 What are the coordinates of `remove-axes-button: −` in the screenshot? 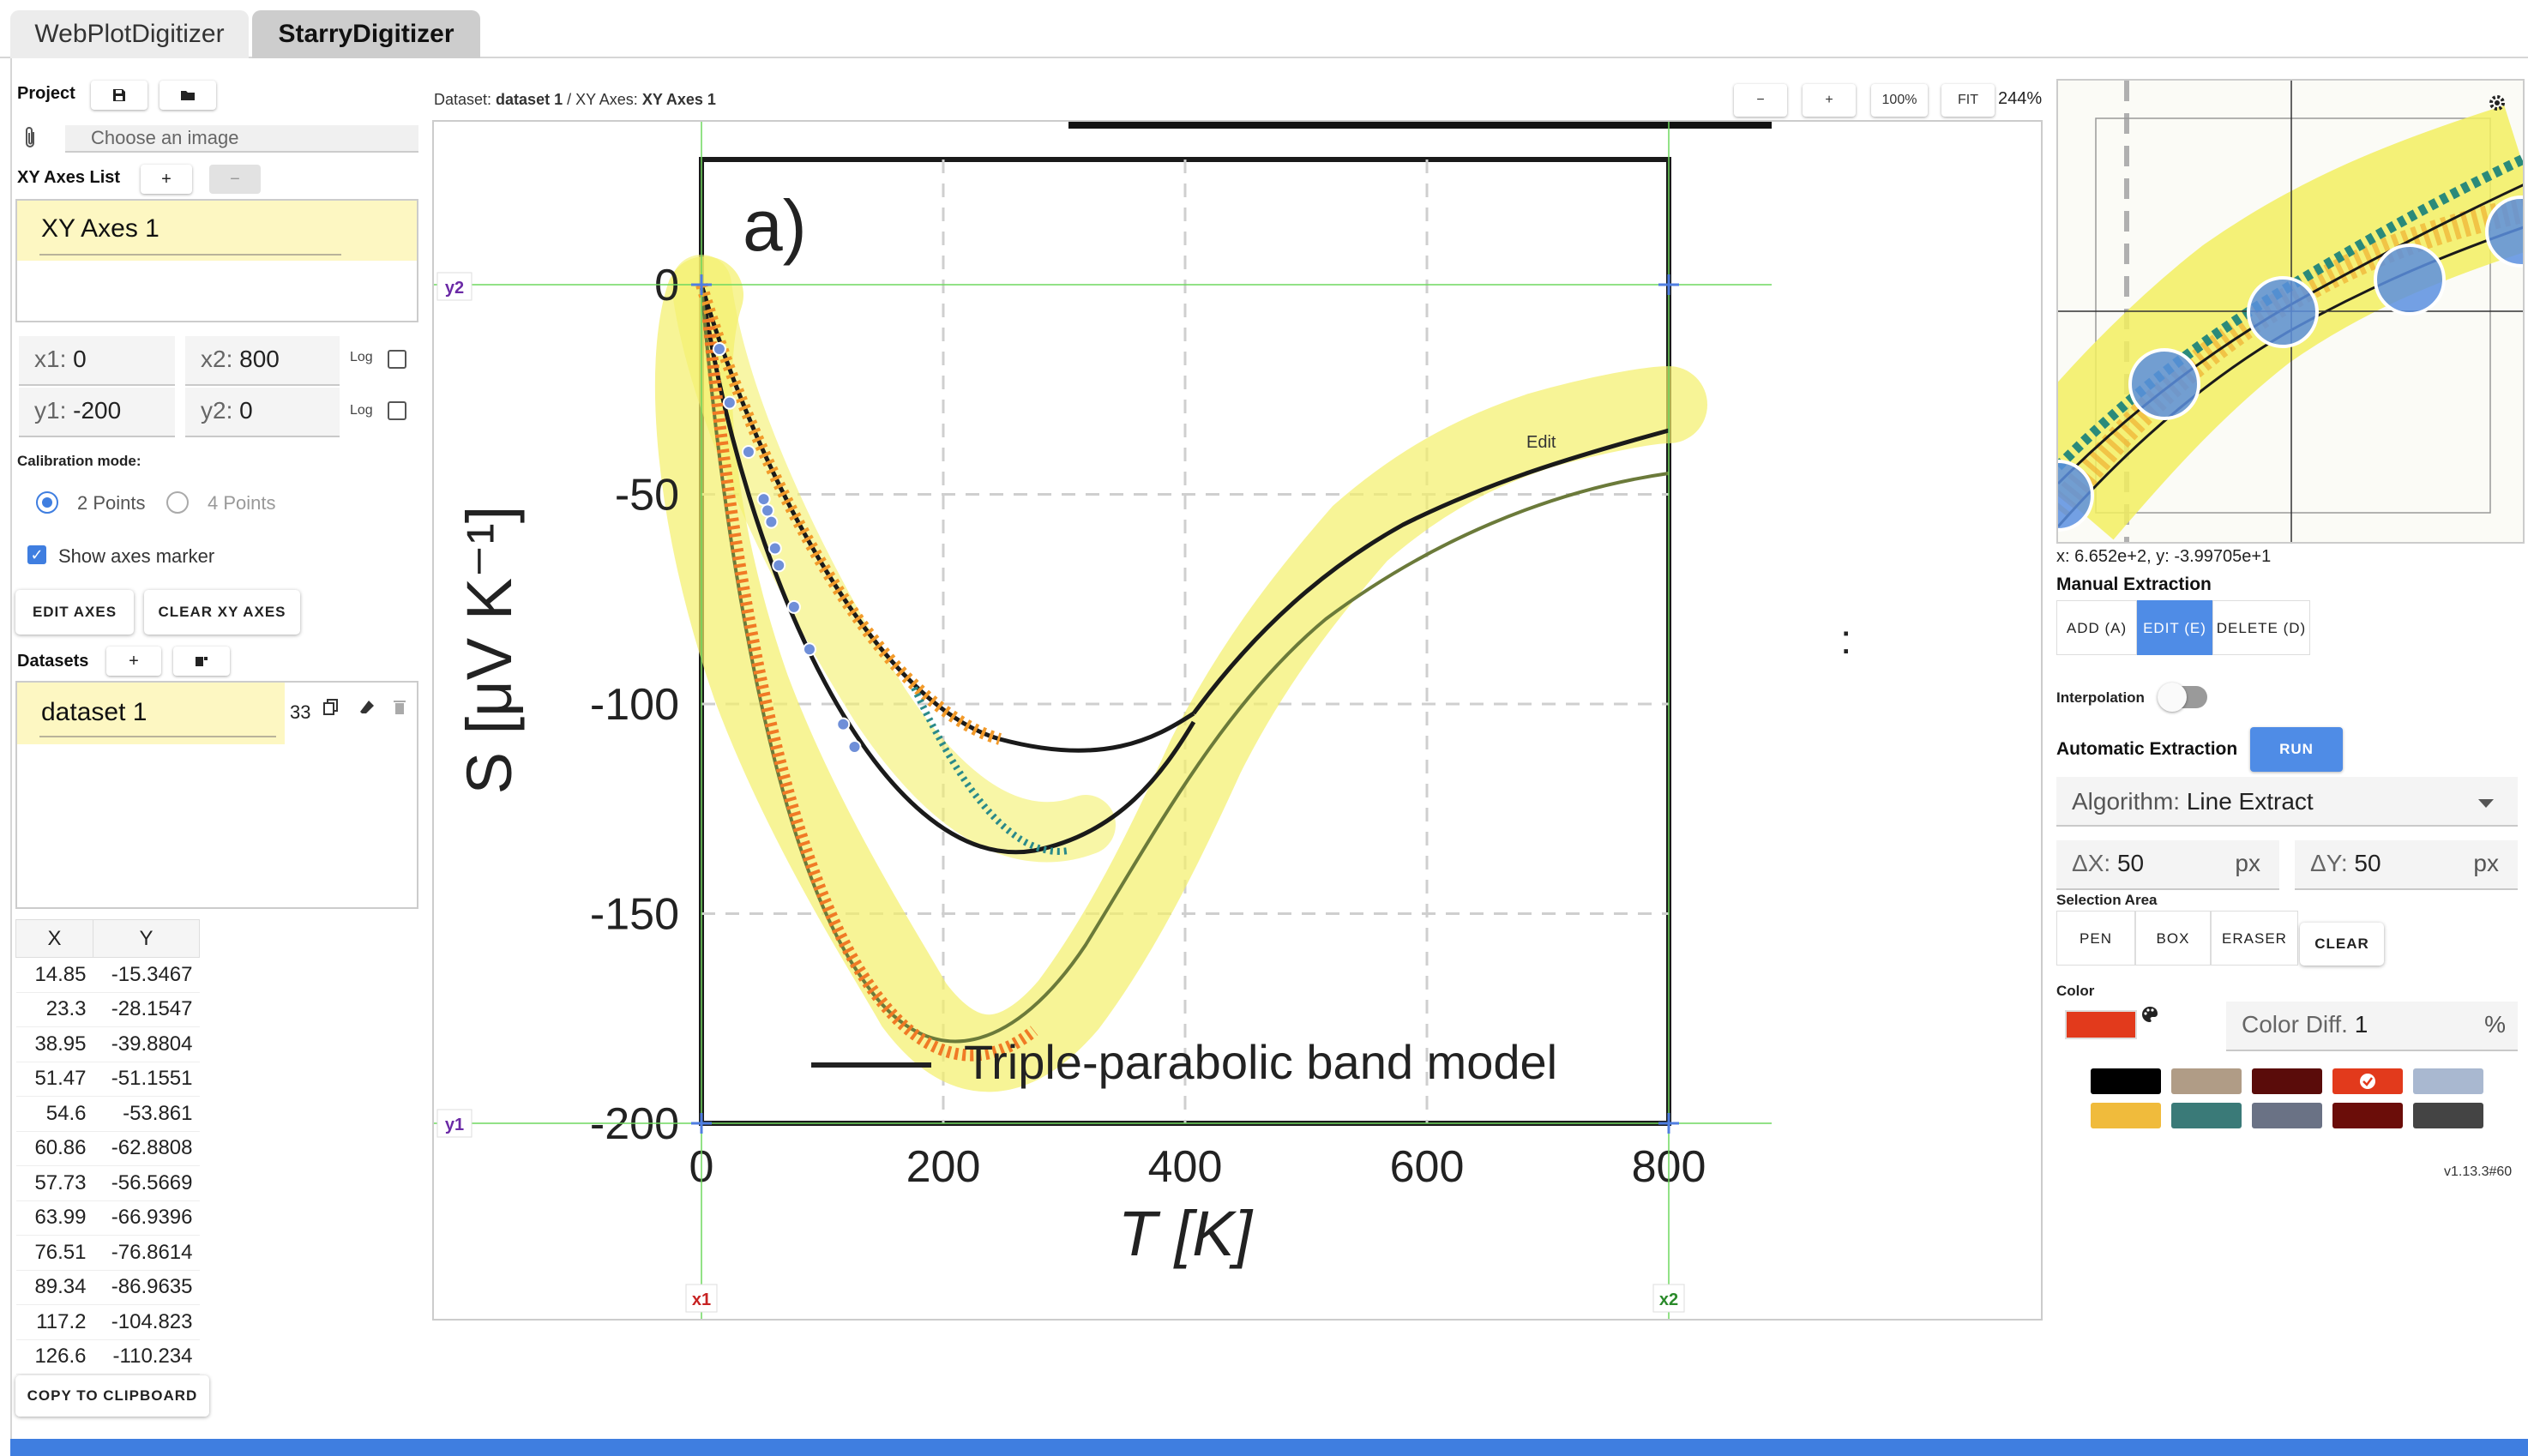 It's located at (235, 180).